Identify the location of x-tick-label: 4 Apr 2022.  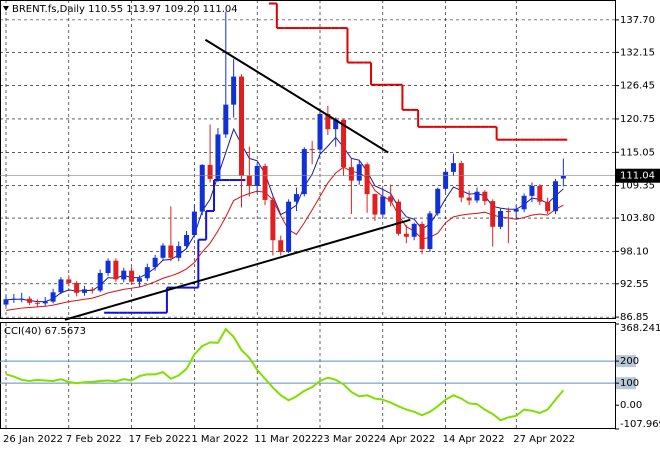
(407, 439).